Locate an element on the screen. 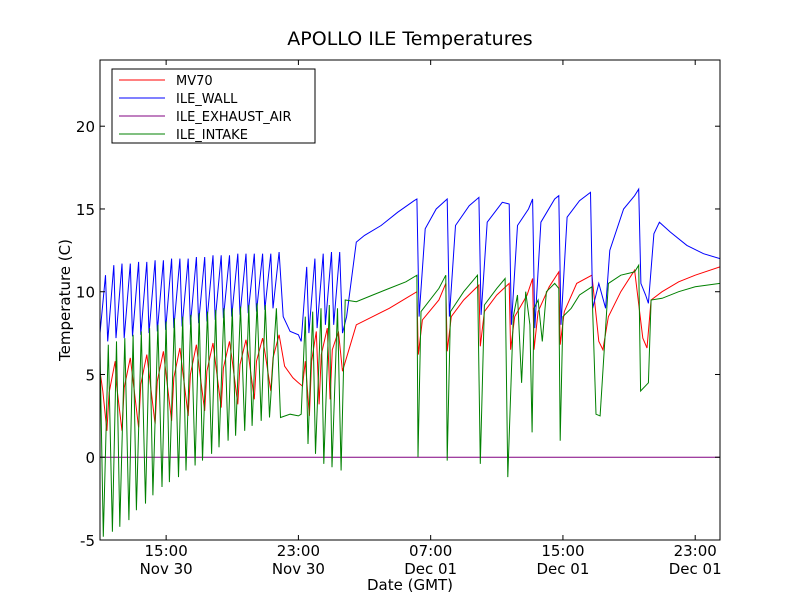 The height and width of the screenshot is (600, 800). y-axis-label: Temperature (C) is located at coordinates (65, 300).